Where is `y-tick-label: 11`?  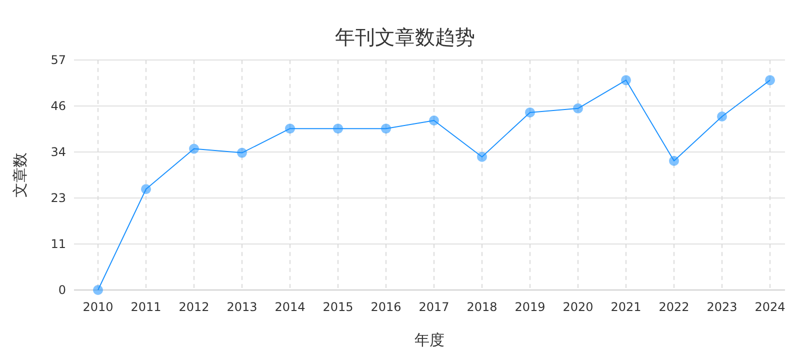
y-tick-label: 11 is located at coordinates (58, 244).